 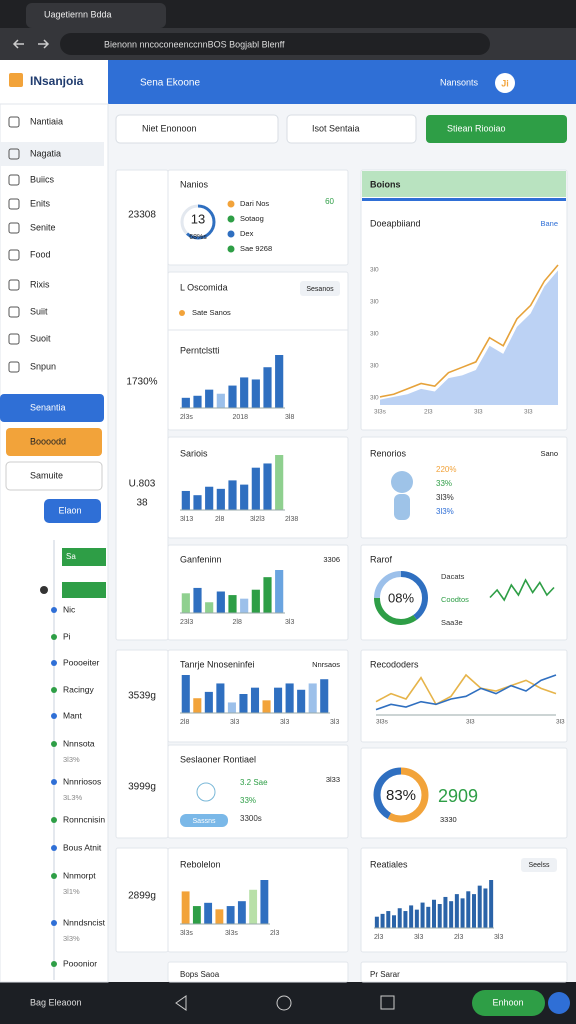 I want to click on label: Stiean Riooiao, so click(x=476, y=128).